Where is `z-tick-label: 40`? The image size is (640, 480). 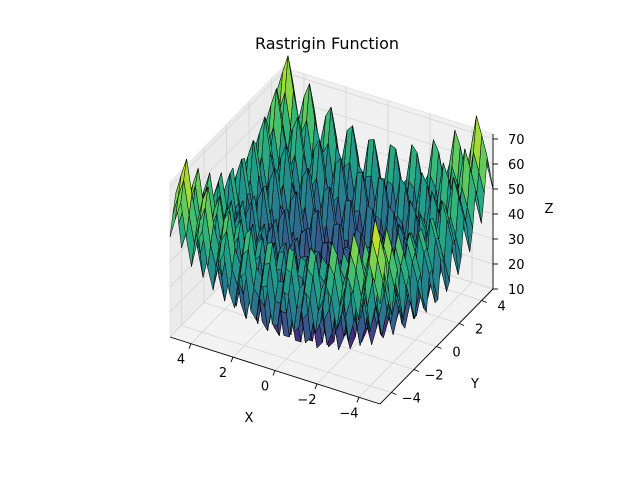
z-tick-label: 40 is located at coordinates (516, 215).